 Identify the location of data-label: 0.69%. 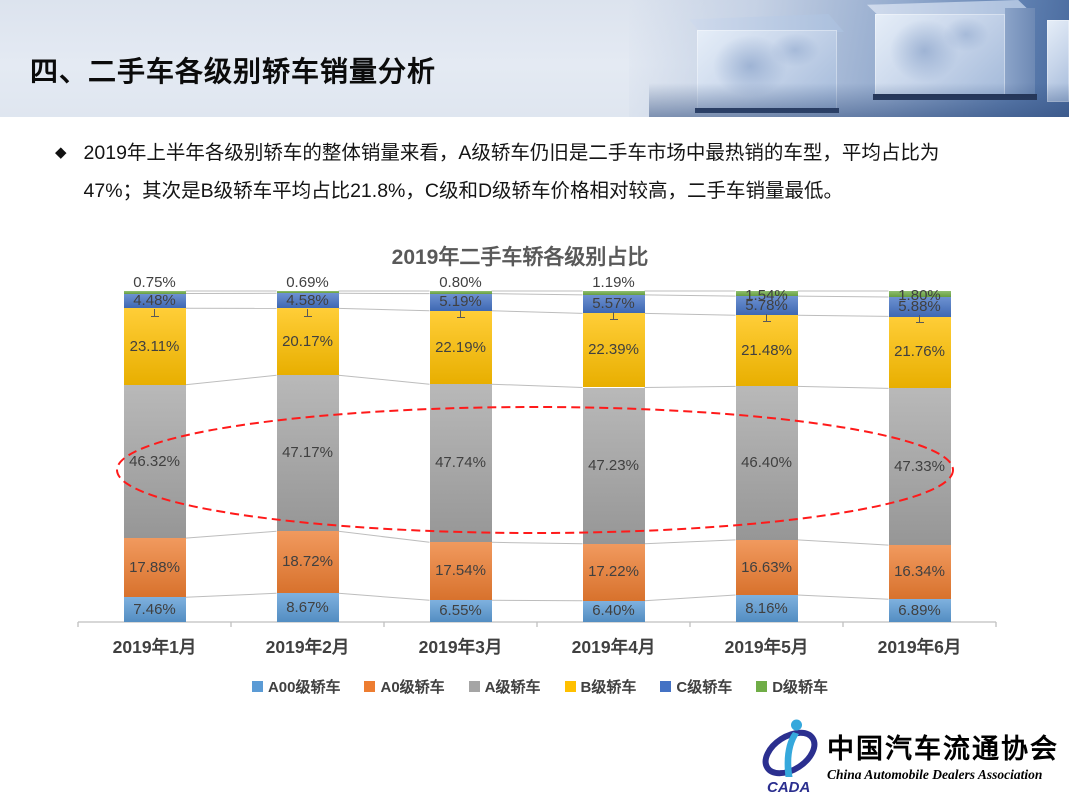
(307, 282).